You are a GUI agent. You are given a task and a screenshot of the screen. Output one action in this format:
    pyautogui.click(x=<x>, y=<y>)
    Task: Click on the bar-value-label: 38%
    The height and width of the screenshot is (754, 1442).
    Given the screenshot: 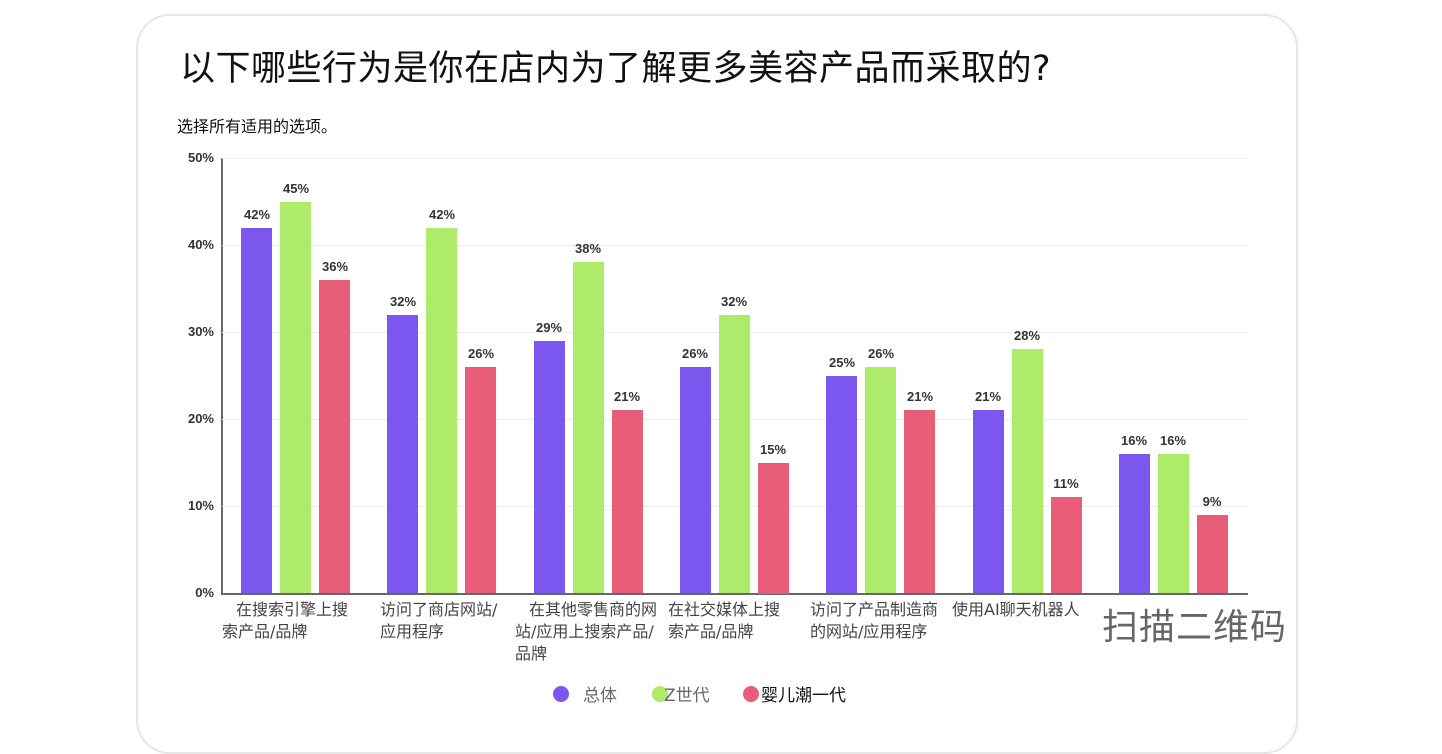 What is the action you would take?
    pyautogui.click(x=588, y=248)
    